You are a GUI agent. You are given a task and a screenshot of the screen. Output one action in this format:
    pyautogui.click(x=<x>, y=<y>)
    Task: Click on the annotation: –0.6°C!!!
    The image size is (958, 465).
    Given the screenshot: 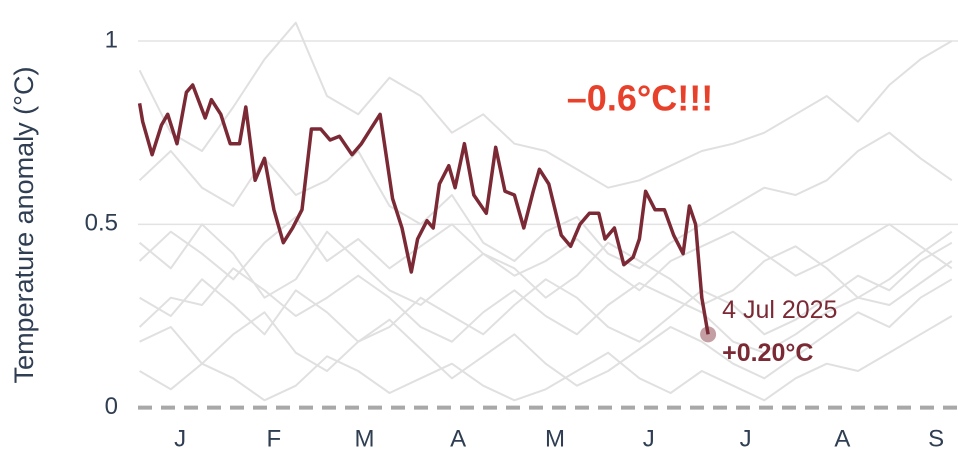 What is the action you would take?
    pyautogui.click(x=640, y=98)
    